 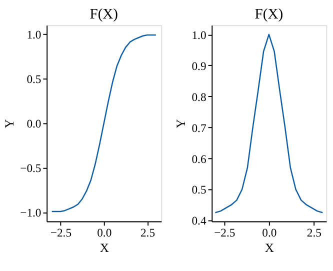 I want to click on y-tick-label: −1.0, so click(x=31, y=213).